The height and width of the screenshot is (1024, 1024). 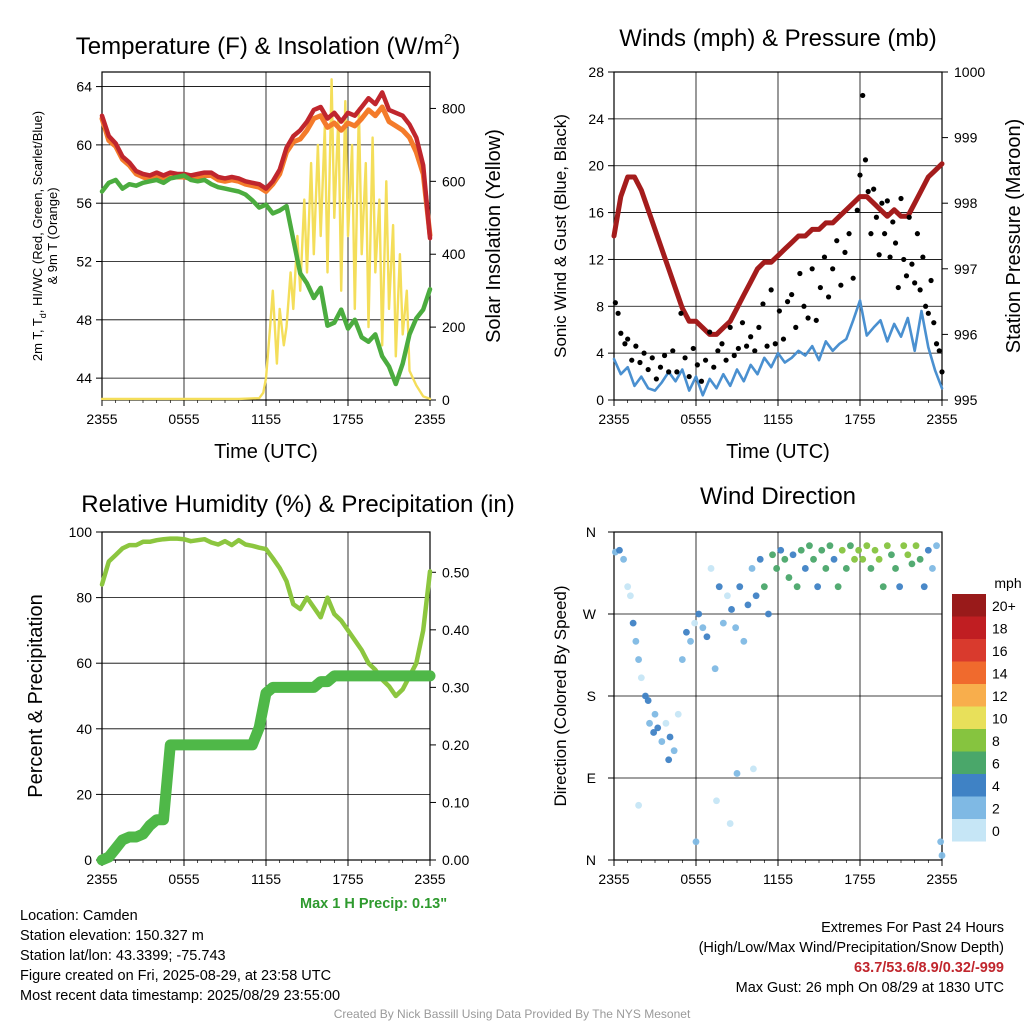 I want to click on y-axis-label: Direction (Colored By Speed), so click(x=560, y=695).